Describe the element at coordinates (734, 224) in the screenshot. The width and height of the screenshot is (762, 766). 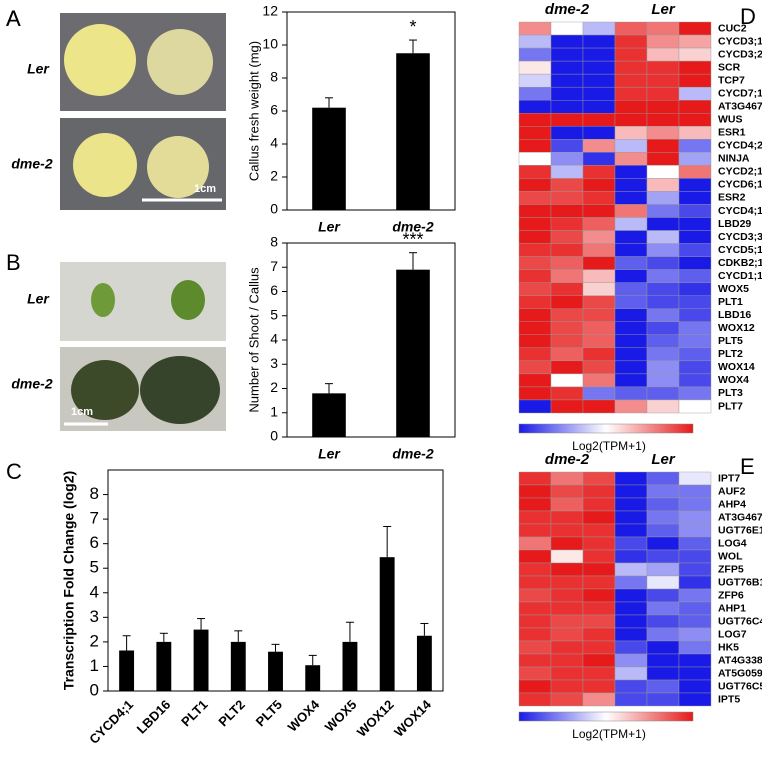
I see `row-label: LBD29` at that location.